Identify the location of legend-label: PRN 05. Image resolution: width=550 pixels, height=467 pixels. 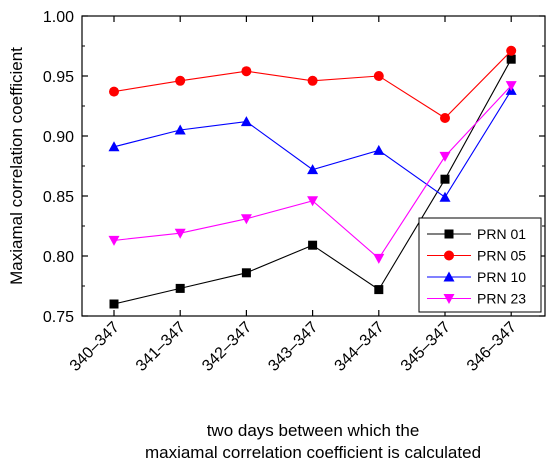
(501, 256).